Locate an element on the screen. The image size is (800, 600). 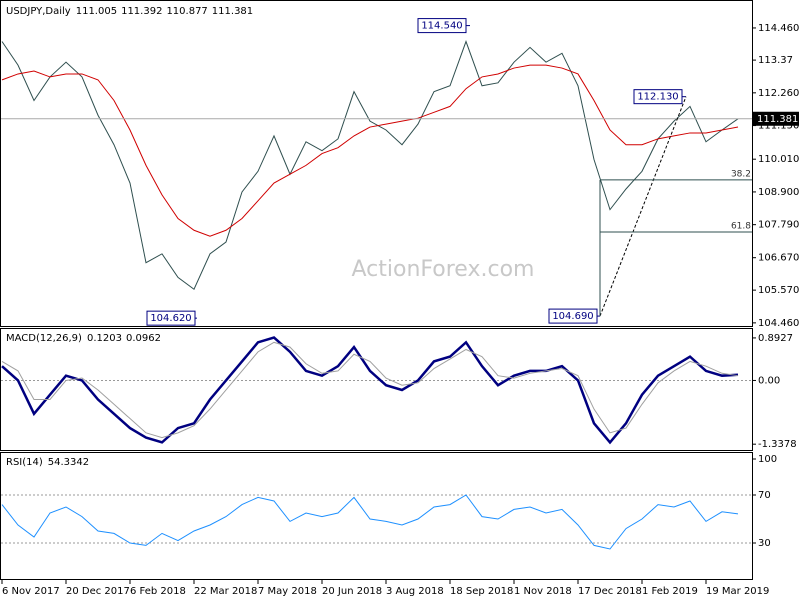
x-tick-label: 22 Mar 2018 is located at coordinates (225, 591).